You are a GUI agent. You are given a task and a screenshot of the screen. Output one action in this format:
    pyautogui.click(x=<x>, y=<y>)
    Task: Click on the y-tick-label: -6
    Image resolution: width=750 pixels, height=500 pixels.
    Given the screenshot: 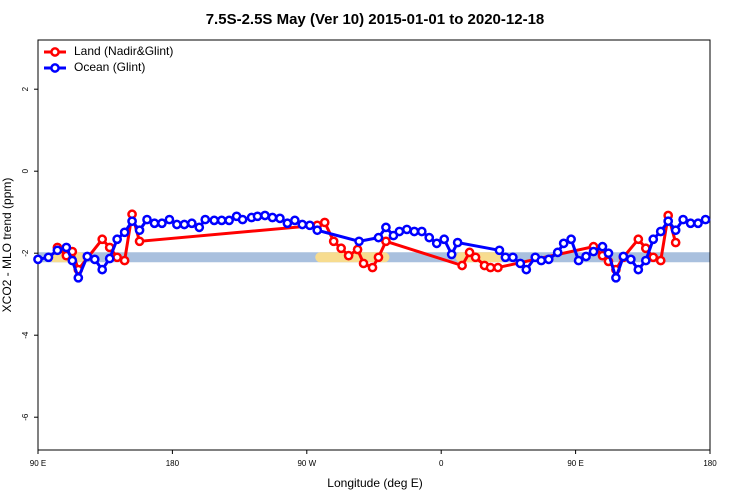 What is the action you would take?
    pyautogui.click(x=25, y=417)
    